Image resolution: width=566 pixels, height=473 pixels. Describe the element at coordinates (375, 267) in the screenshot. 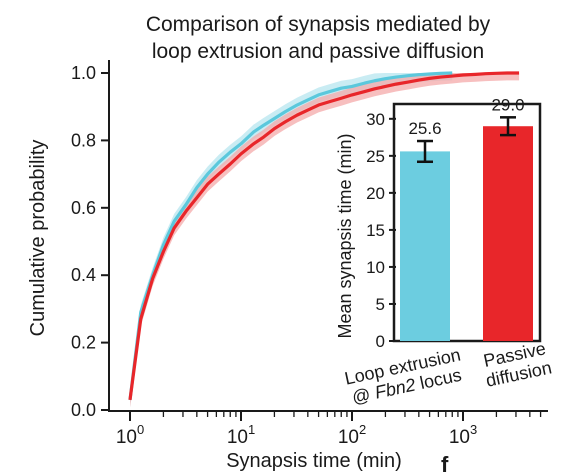

I see `inset-y-tick-label: 10` at that location.